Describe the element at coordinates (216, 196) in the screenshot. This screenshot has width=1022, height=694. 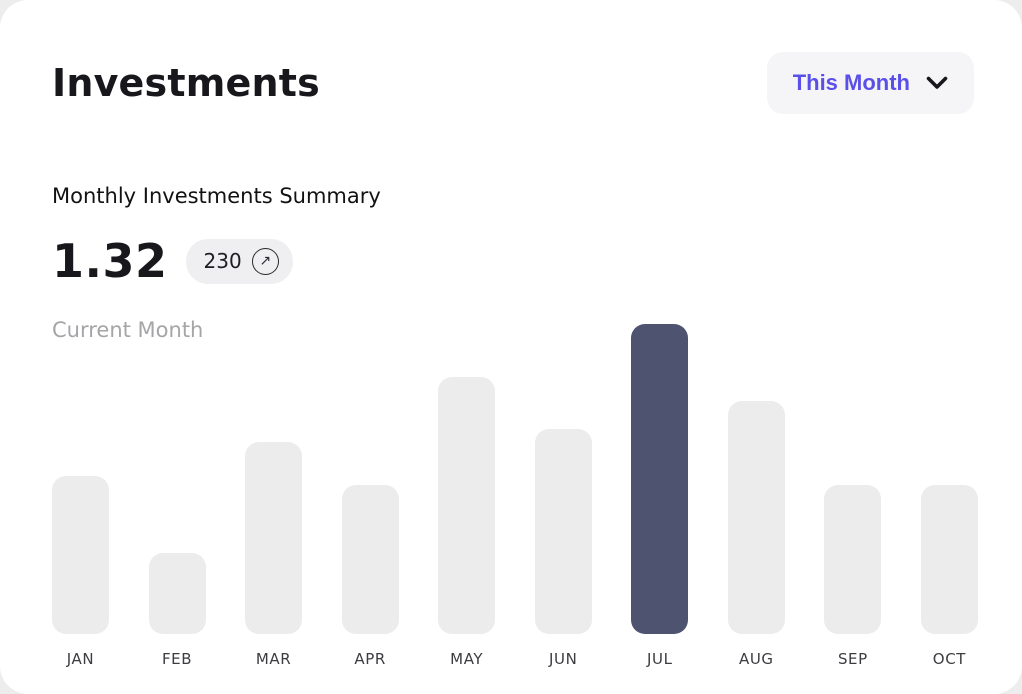
I see `summary-title: Monthly Investments Summary` at that location.